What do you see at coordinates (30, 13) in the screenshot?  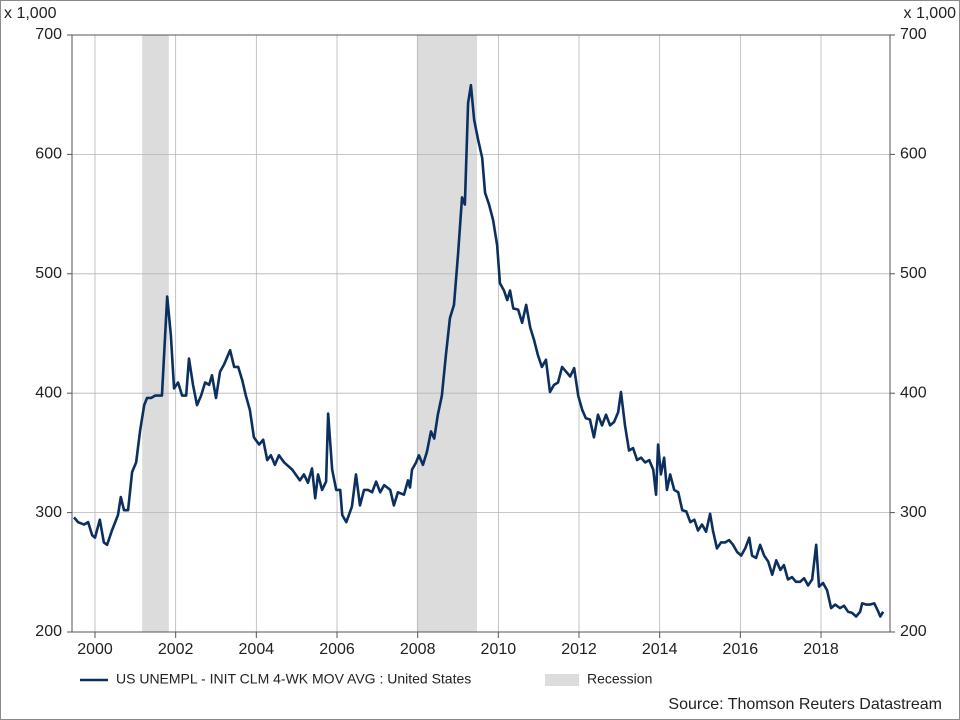 I see `y-unit-left: x 1,000` at bounding box center [30, 13].